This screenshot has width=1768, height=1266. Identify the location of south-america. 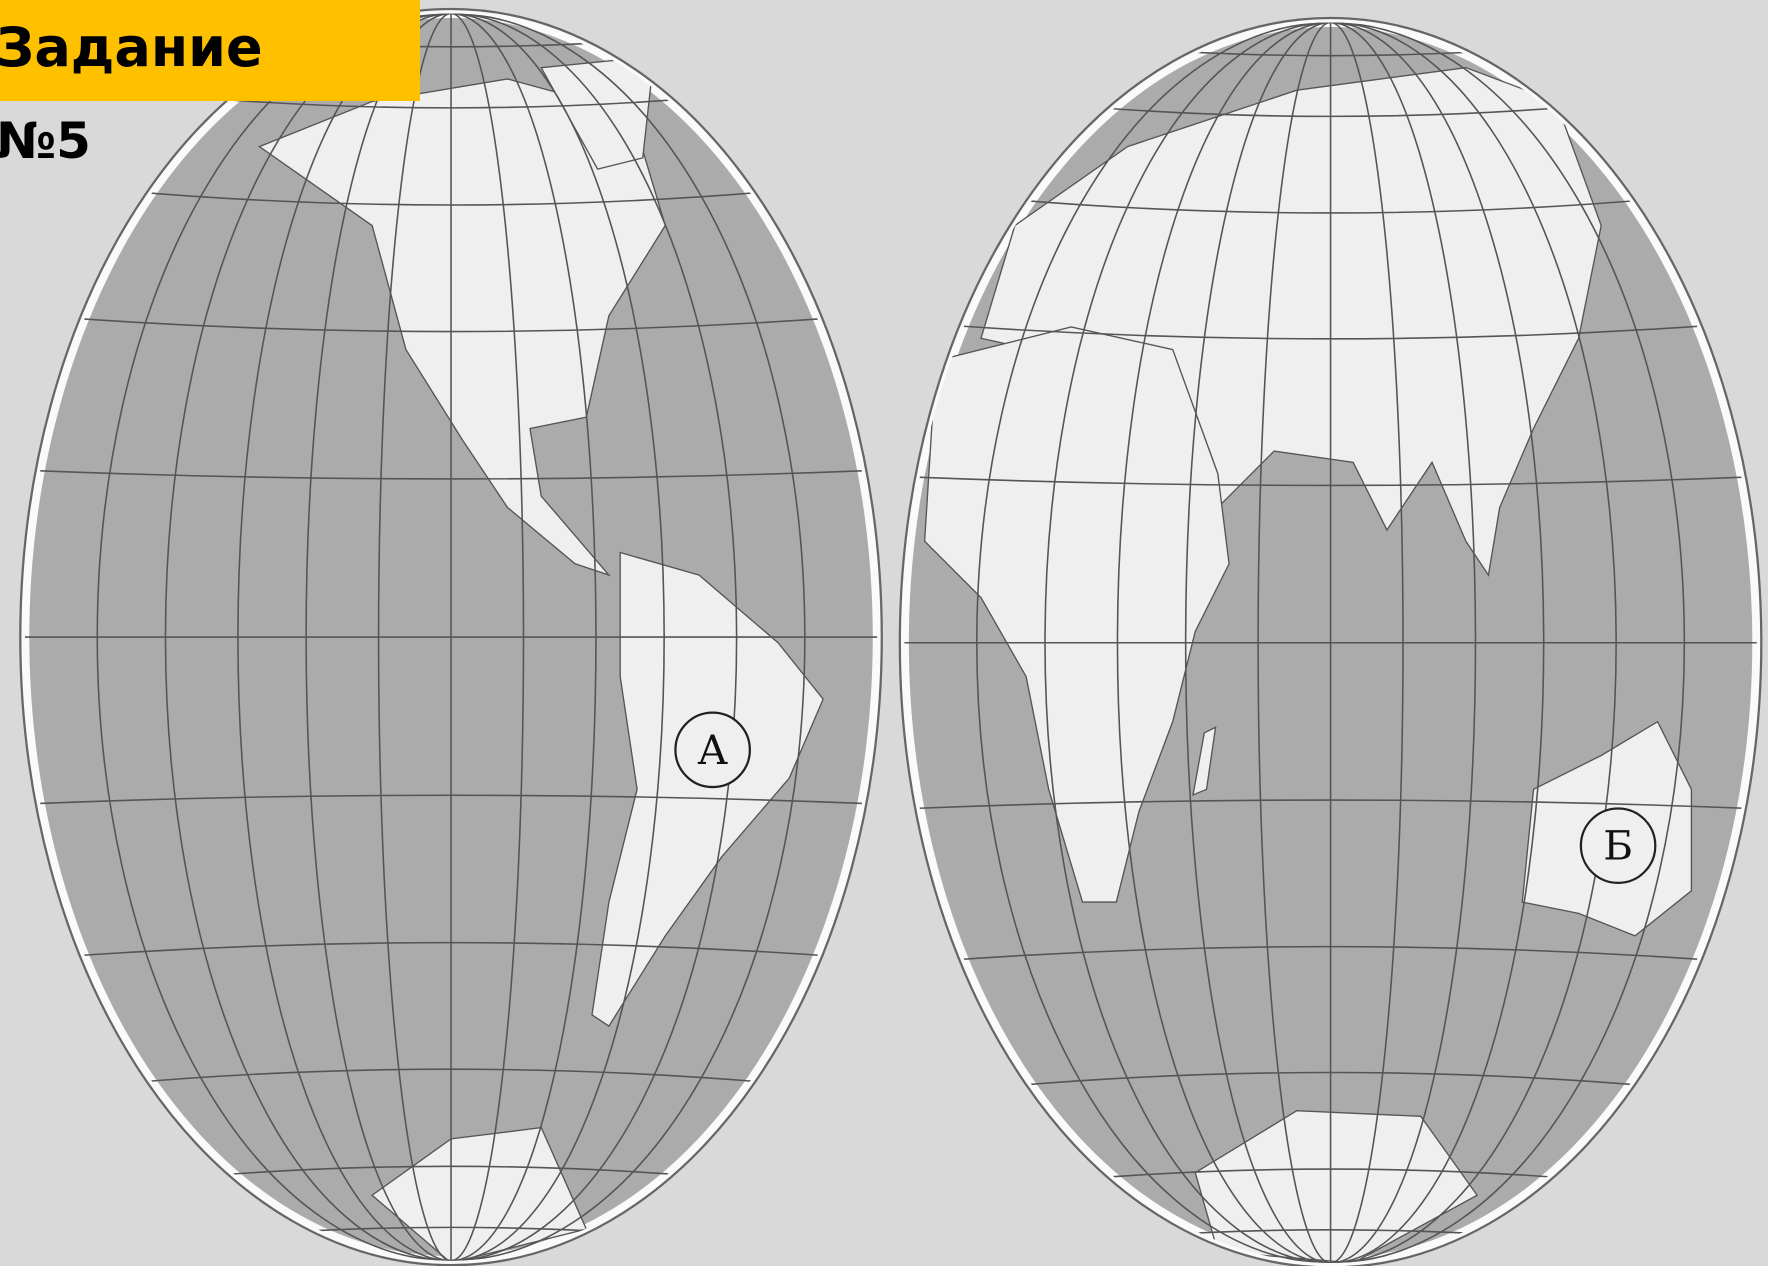
(707, 789).